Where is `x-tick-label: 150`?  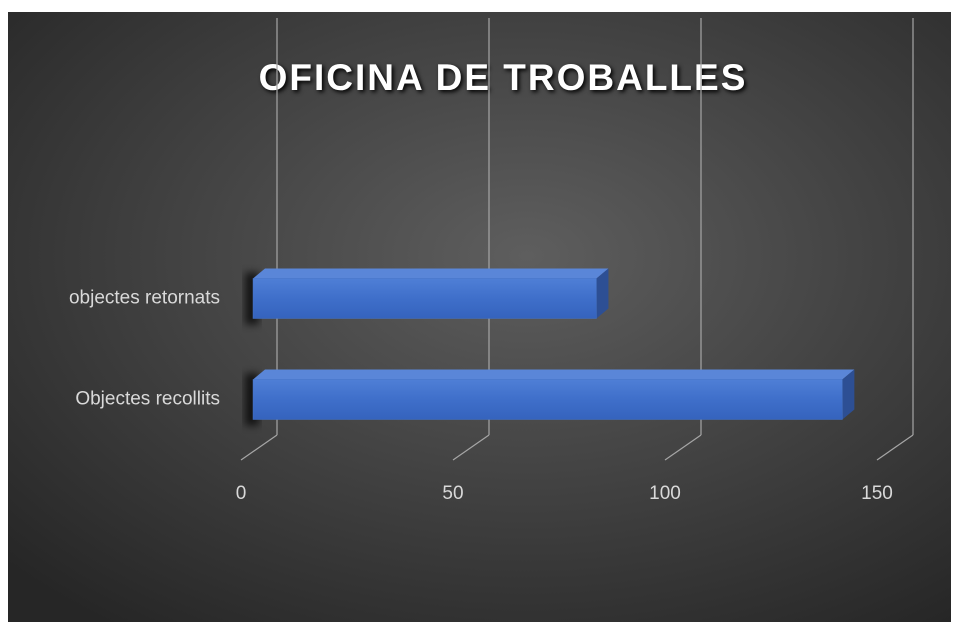 x-tick-label: 150 is located at coordinates (877, 493).